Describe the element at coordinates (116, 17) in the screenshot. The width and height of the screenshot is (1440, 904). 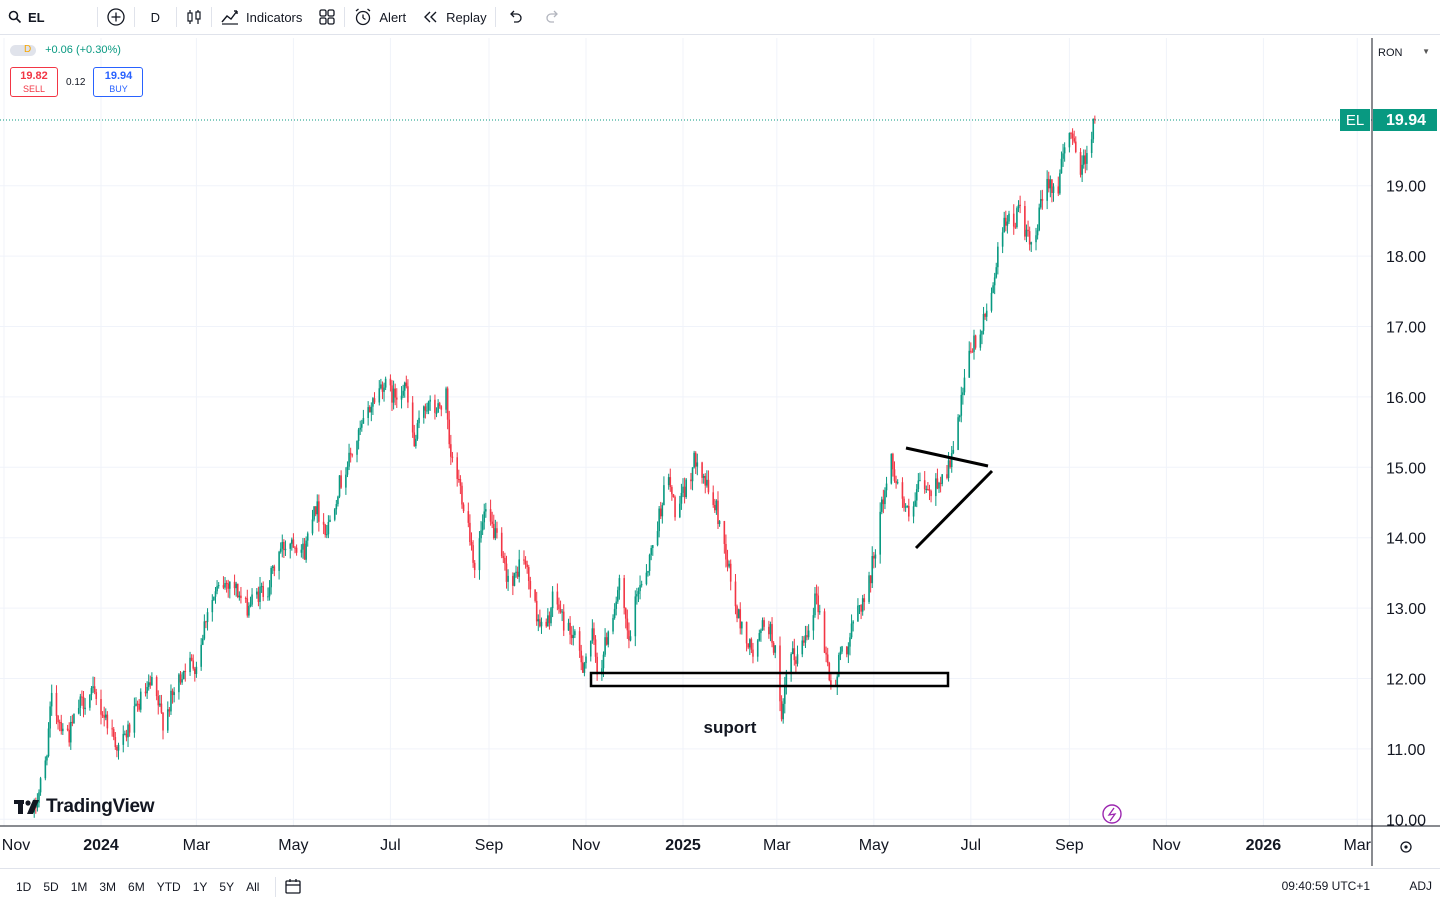
I see `compare-symbol-button` at that location.